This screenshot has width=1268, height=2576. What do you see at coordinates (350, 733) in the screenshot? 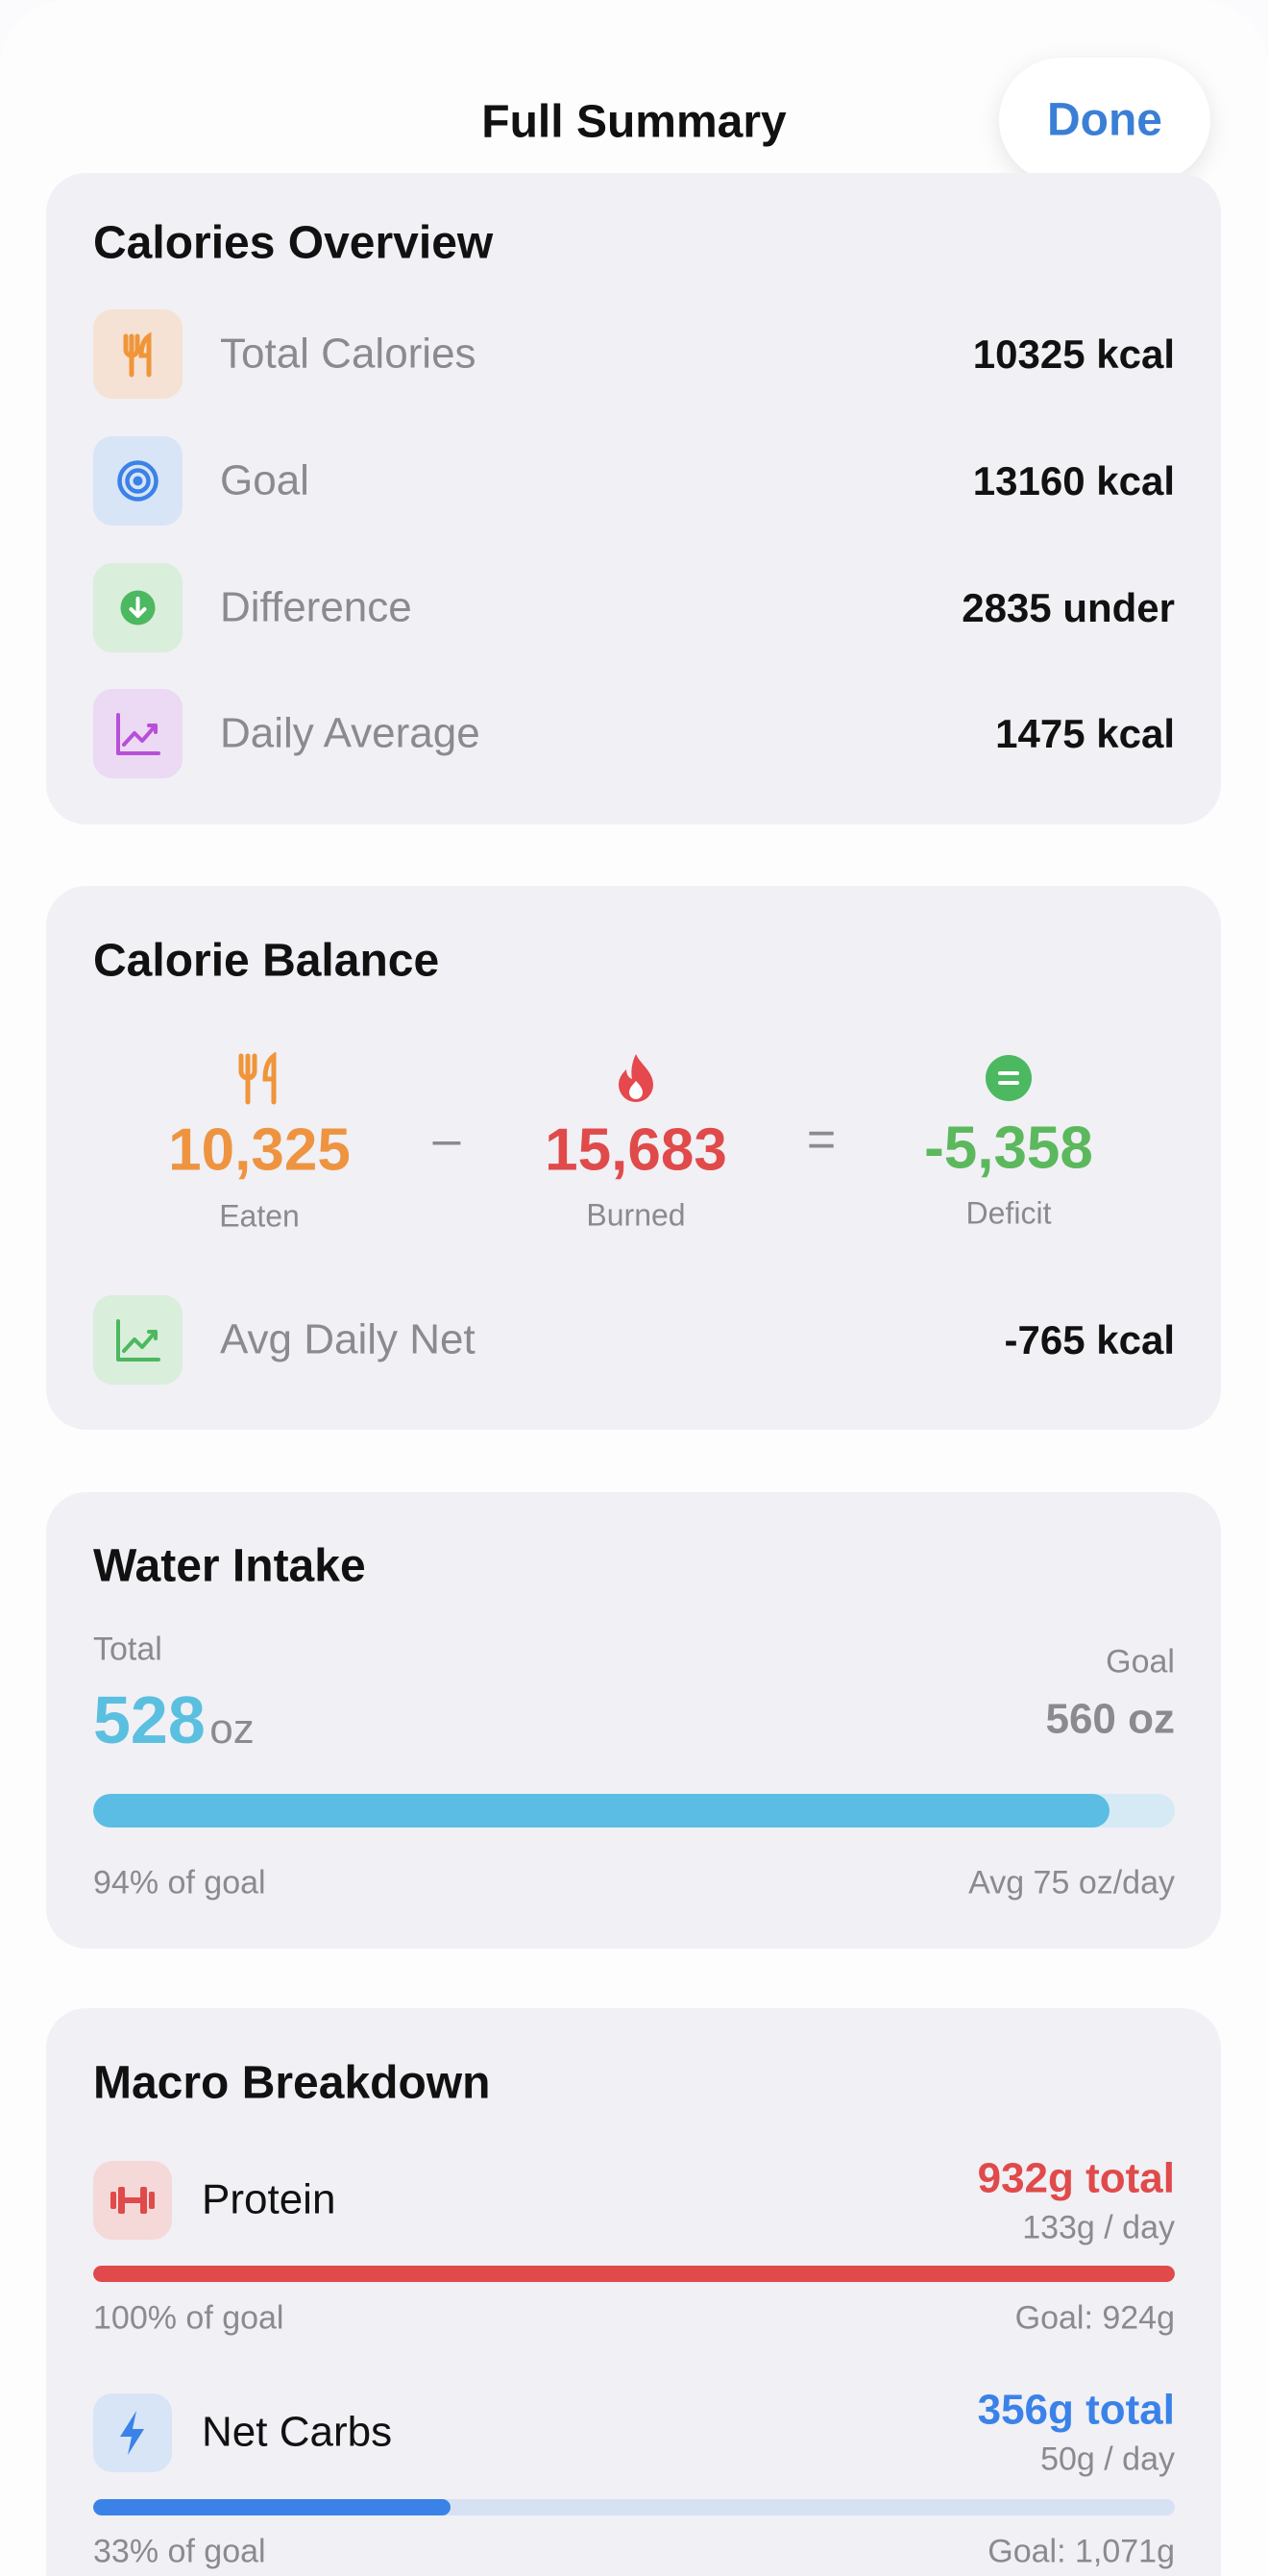
I see `row-label: Daily Average` at bounding box center [350, 733].